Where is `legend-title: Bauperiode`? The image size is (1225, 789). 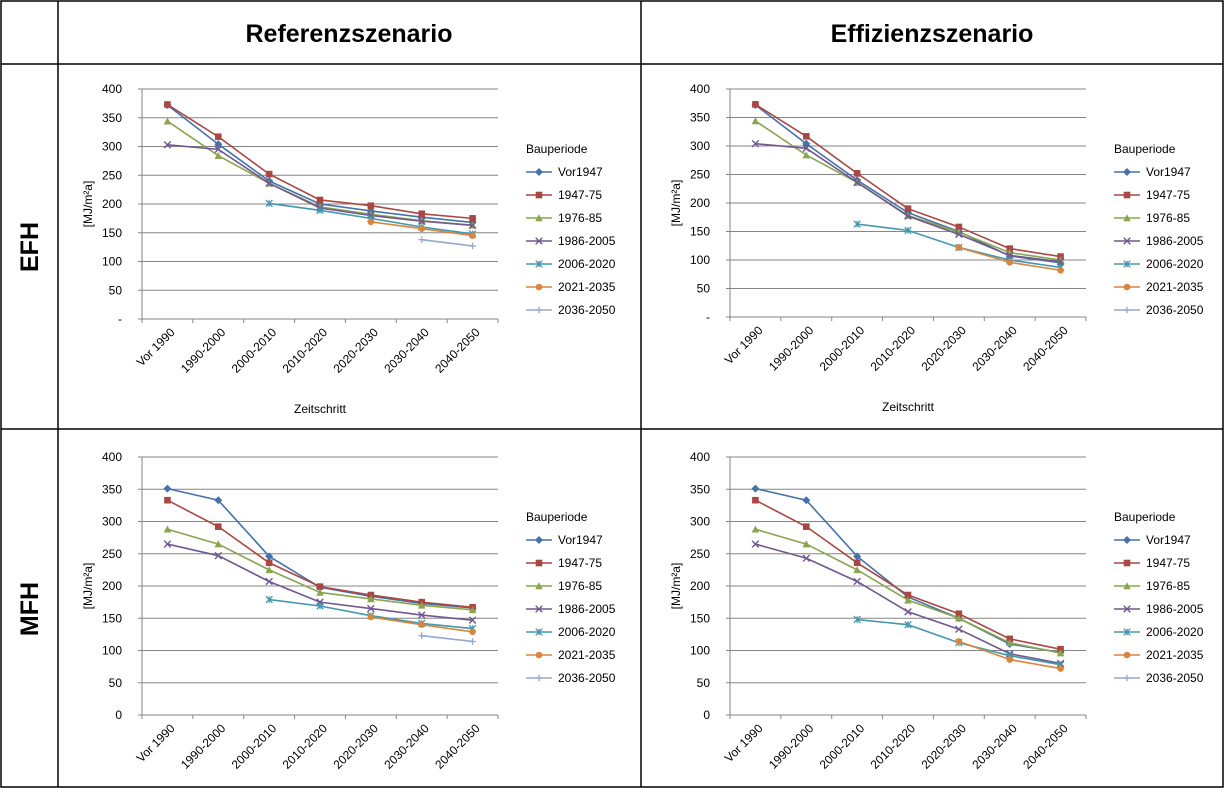 legend-title: Bauperiode is located at coordinates (1145, 517).